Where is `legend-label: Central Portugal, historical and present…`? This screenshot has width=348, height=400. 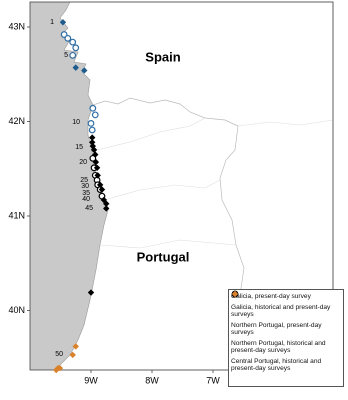 legend-label: Central Portugal, historical and present… is located at coordinates (276, 365).